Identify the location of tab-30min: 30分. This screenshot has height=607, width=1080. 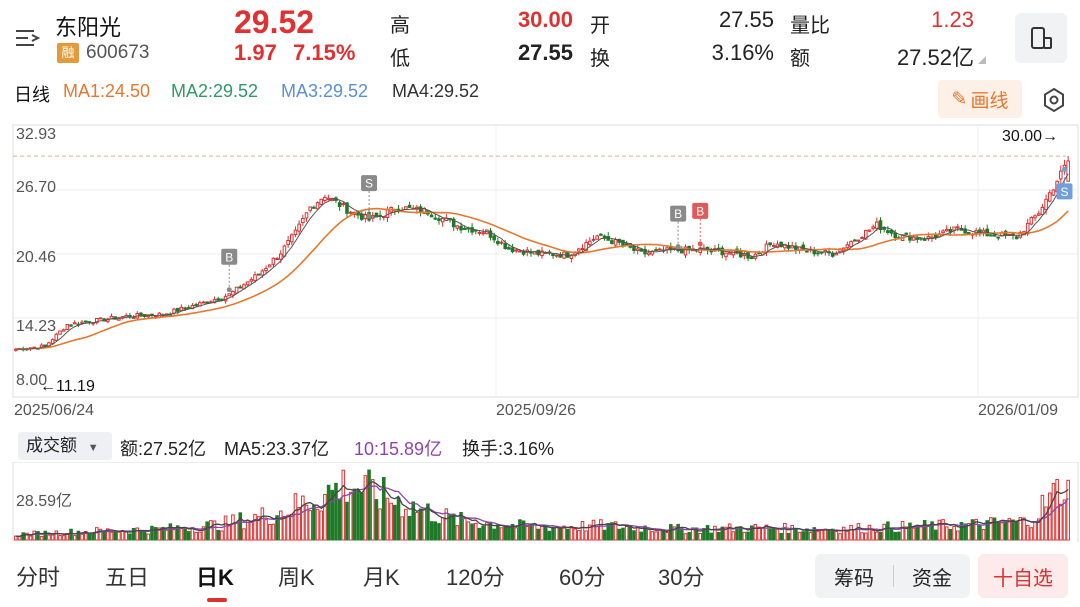
(681, 577).